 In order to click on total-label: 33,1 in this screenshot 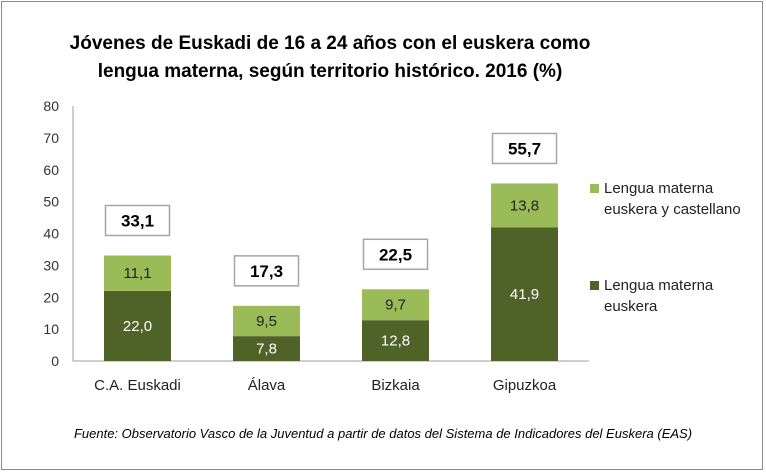, I will do `click(137, 220)`.